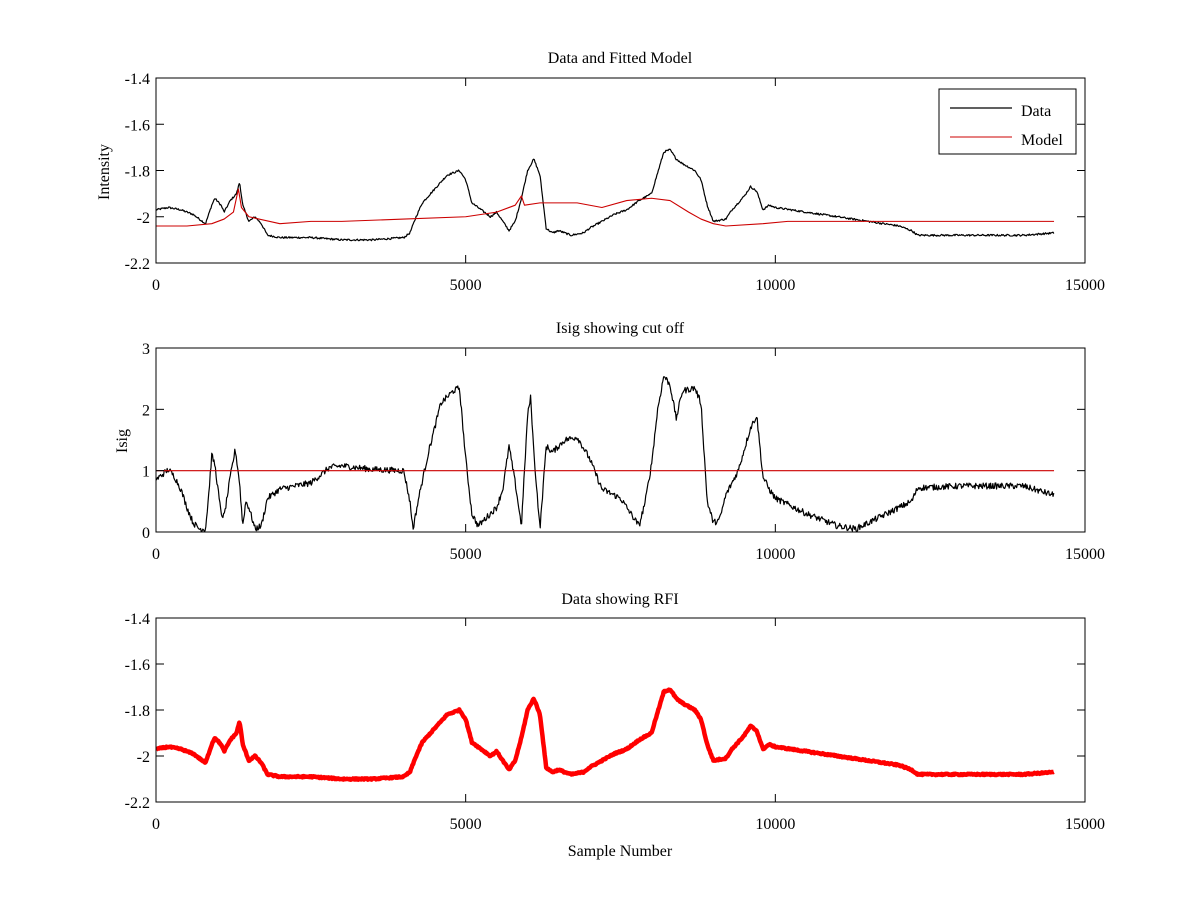  What do you see at coordinates (1042, 140) in the screenshot?
I see `legend-model-label: Model` at bounding box center [1042, 140].